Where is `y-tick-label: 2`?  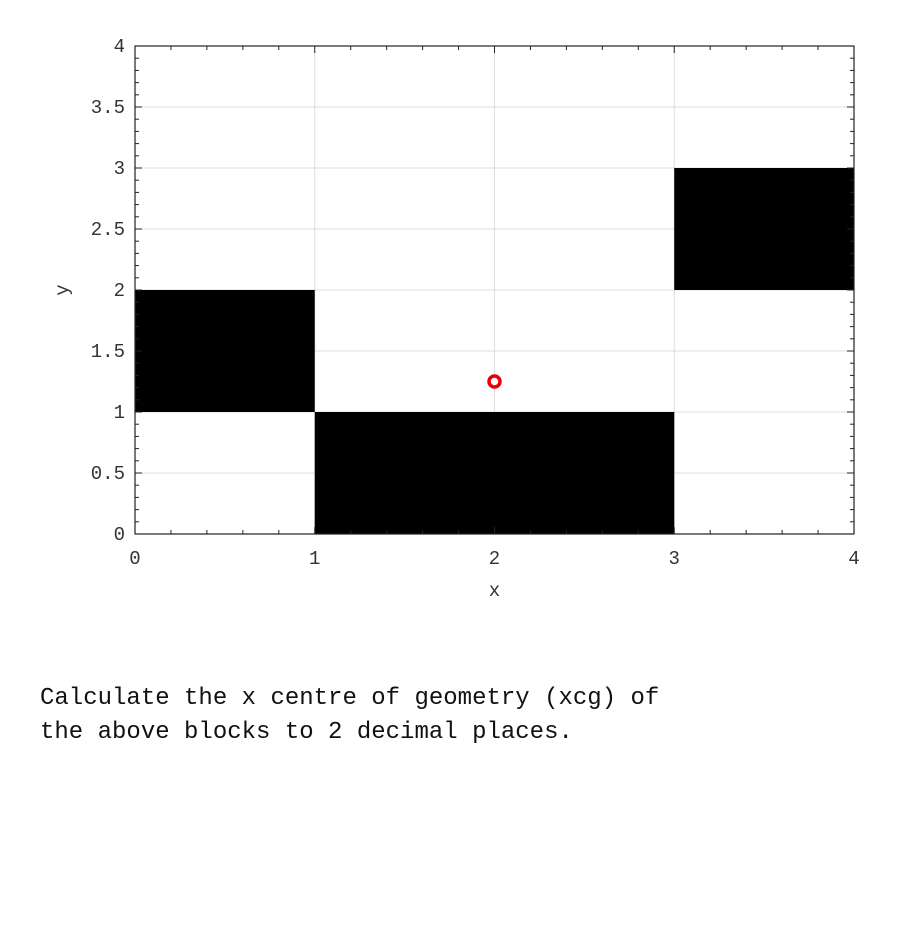 y-tick-label: 2 is located at coordinates (119, 291).